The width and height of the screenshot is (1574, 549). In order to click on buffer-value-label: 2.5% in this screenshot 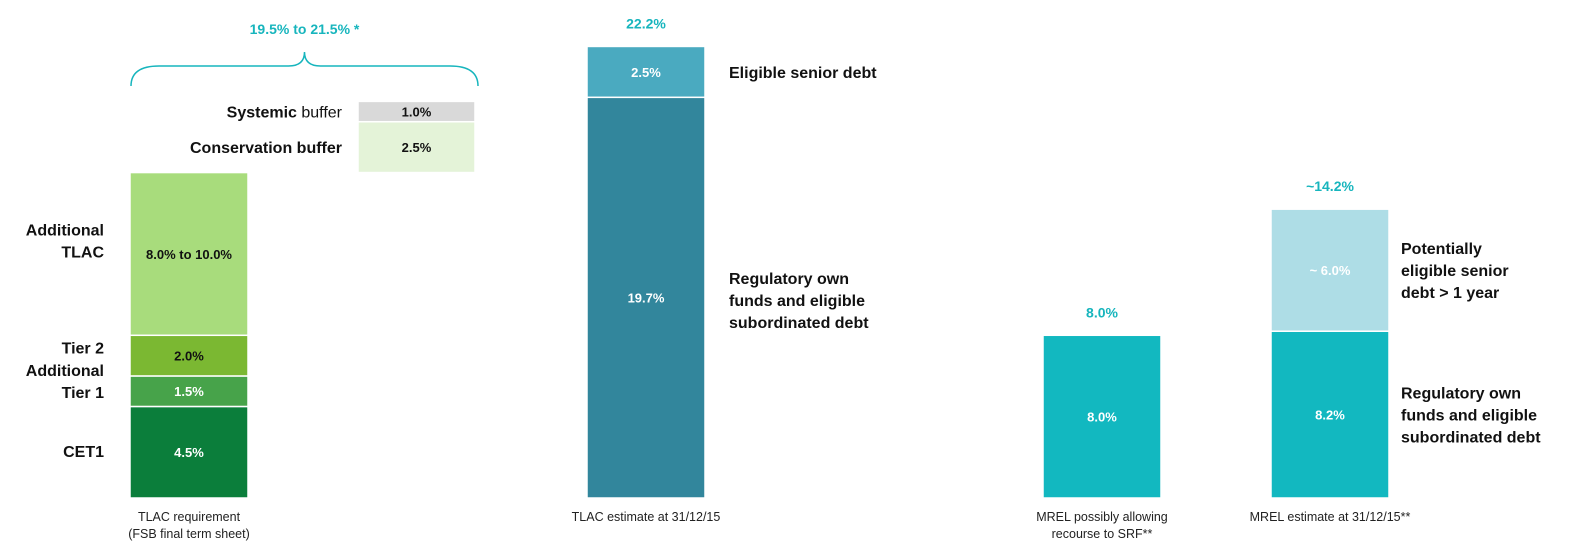, I will do `click(417, 147)`.